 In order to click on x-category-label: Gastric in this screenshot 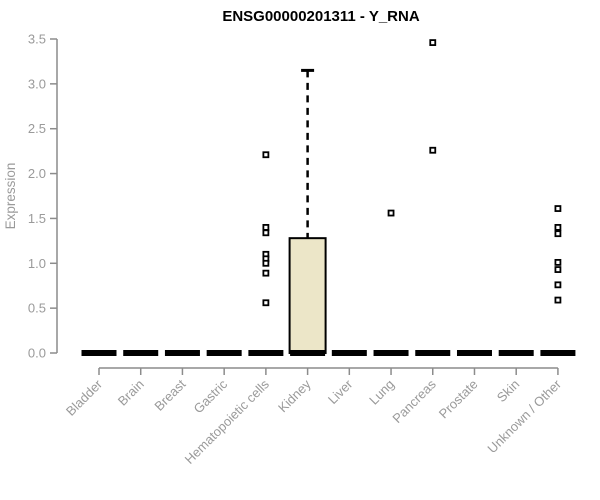, I will do `click(211, 396)`.